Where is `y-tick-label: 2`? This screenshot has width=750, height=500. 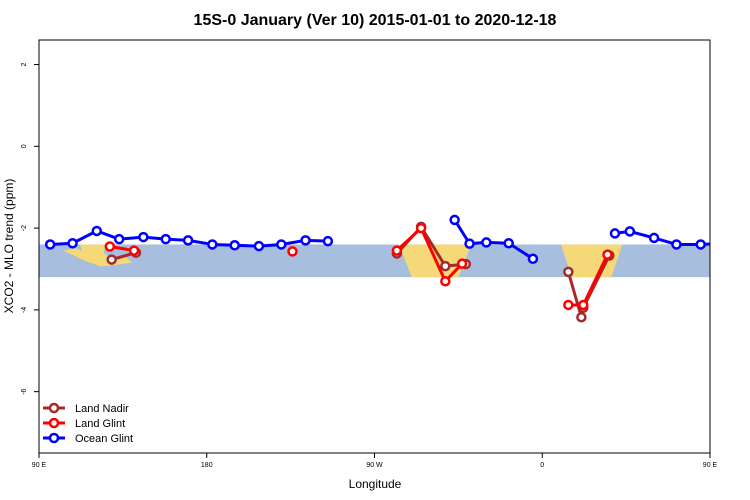 y-tick-label: 2 is located at coordinates (24, 64).